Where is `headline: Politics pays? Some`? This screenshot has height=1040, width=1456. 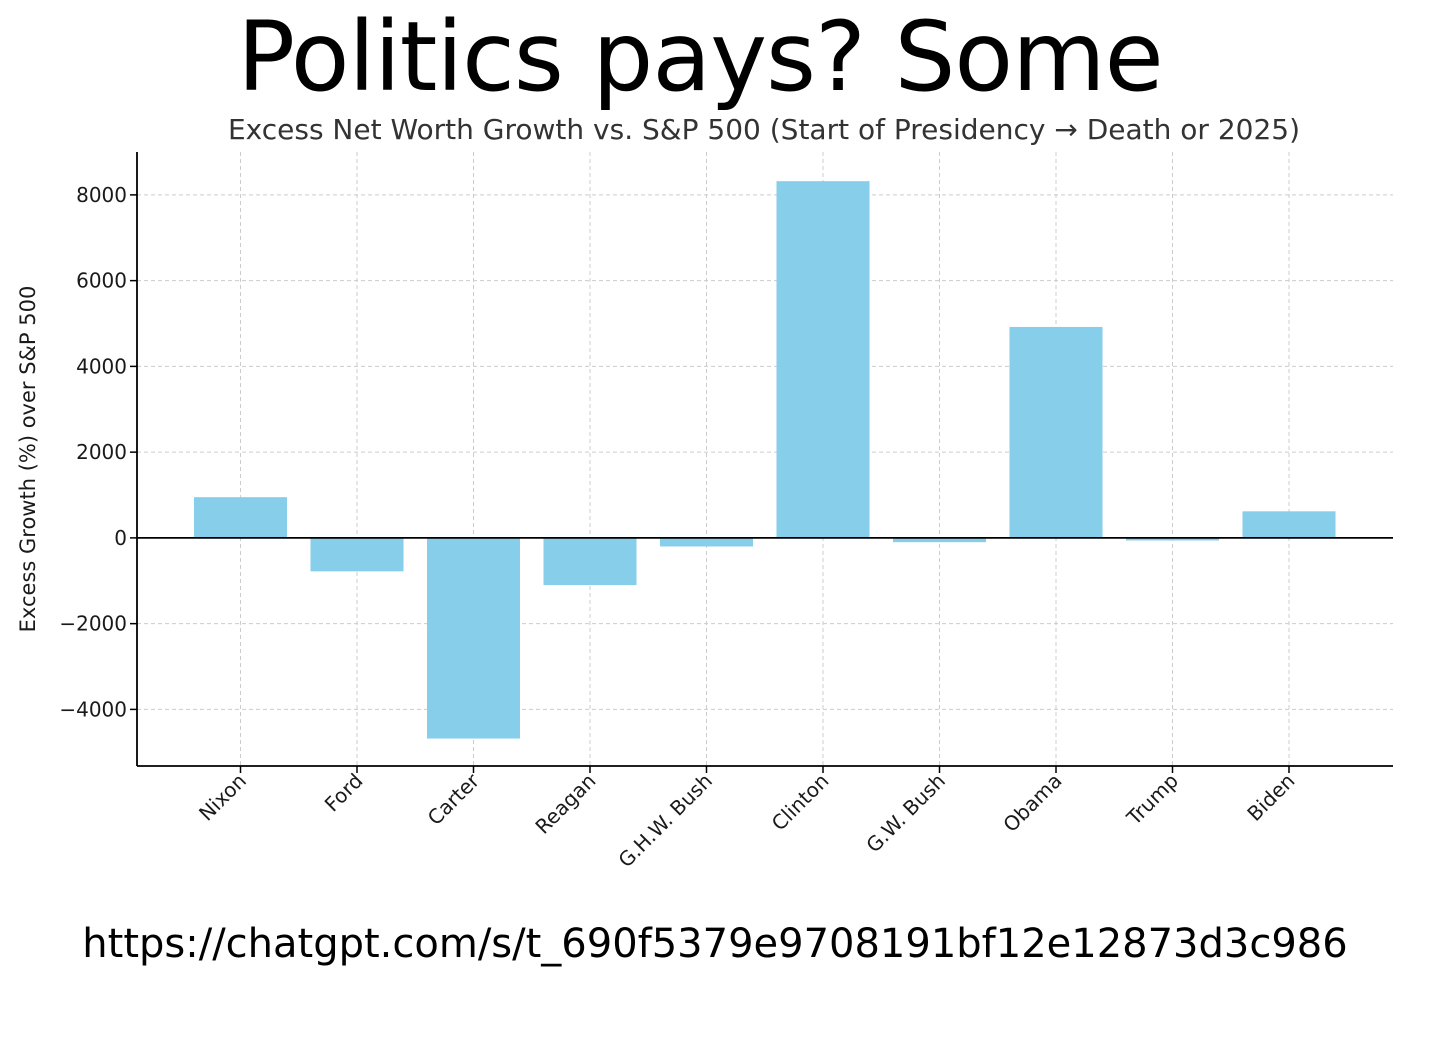
headline: Politics pays? Some is located at coordinates (700, 57).